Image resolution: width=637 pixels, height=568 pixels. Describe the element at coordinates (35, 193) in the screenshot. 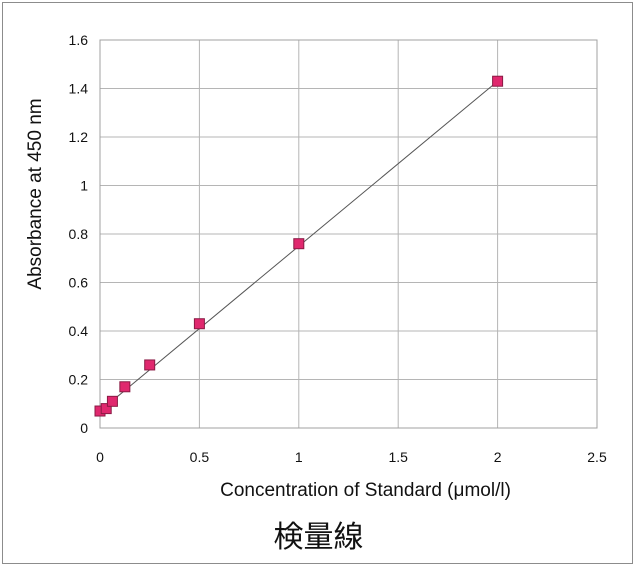

I see `y-axis-label: Absorbance at 450 nm` at that location.